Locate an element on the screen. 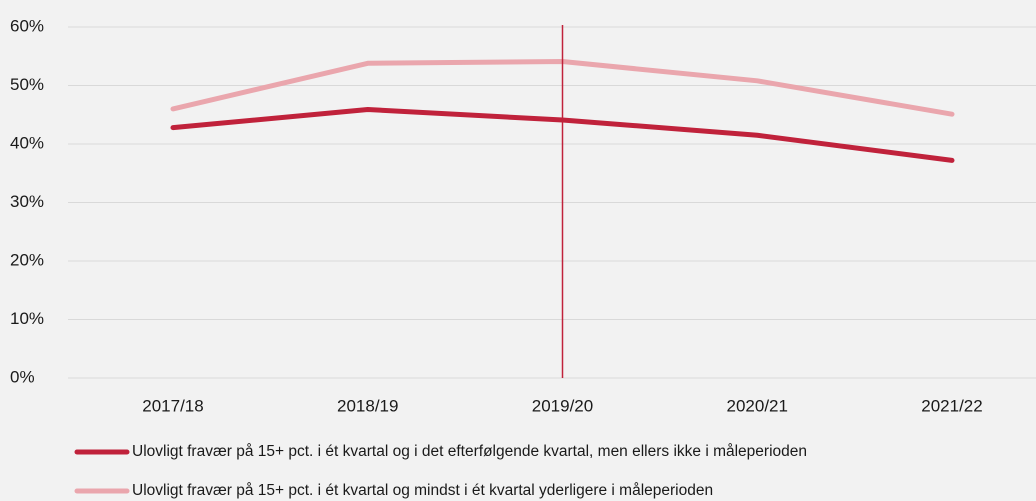 This screenshot has width=1036, height=501. y-tick-label: 30% is located at coordinates (27, 201).